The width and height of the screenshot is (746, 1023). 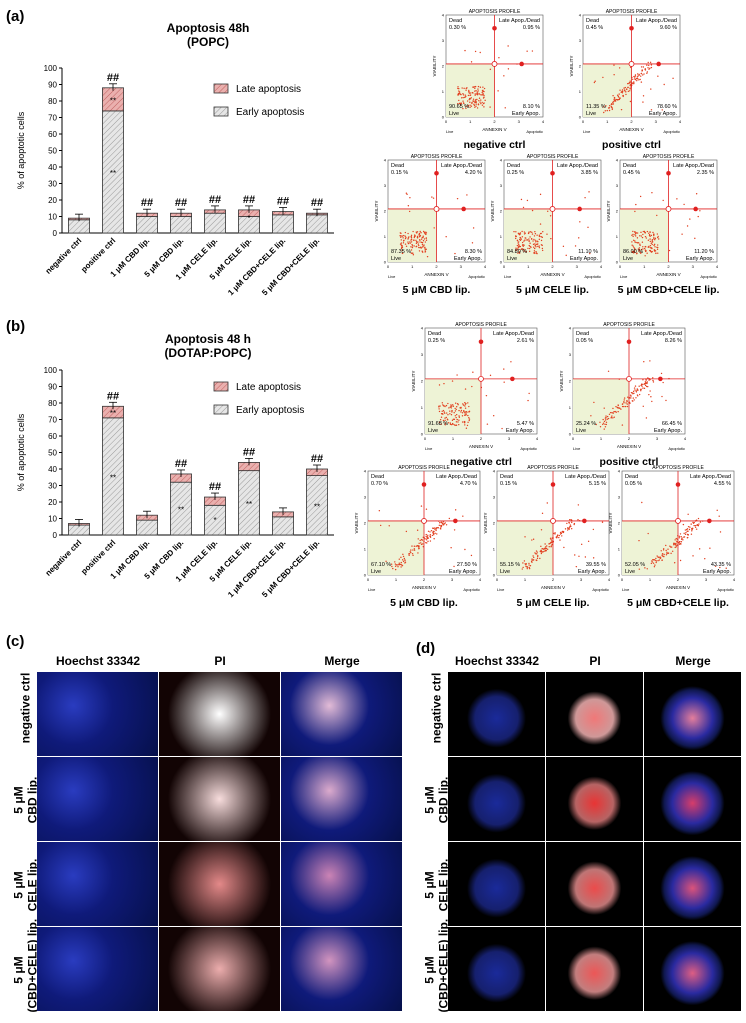 I want to click on flow-xtick: 4, so click(x=485, y=266).